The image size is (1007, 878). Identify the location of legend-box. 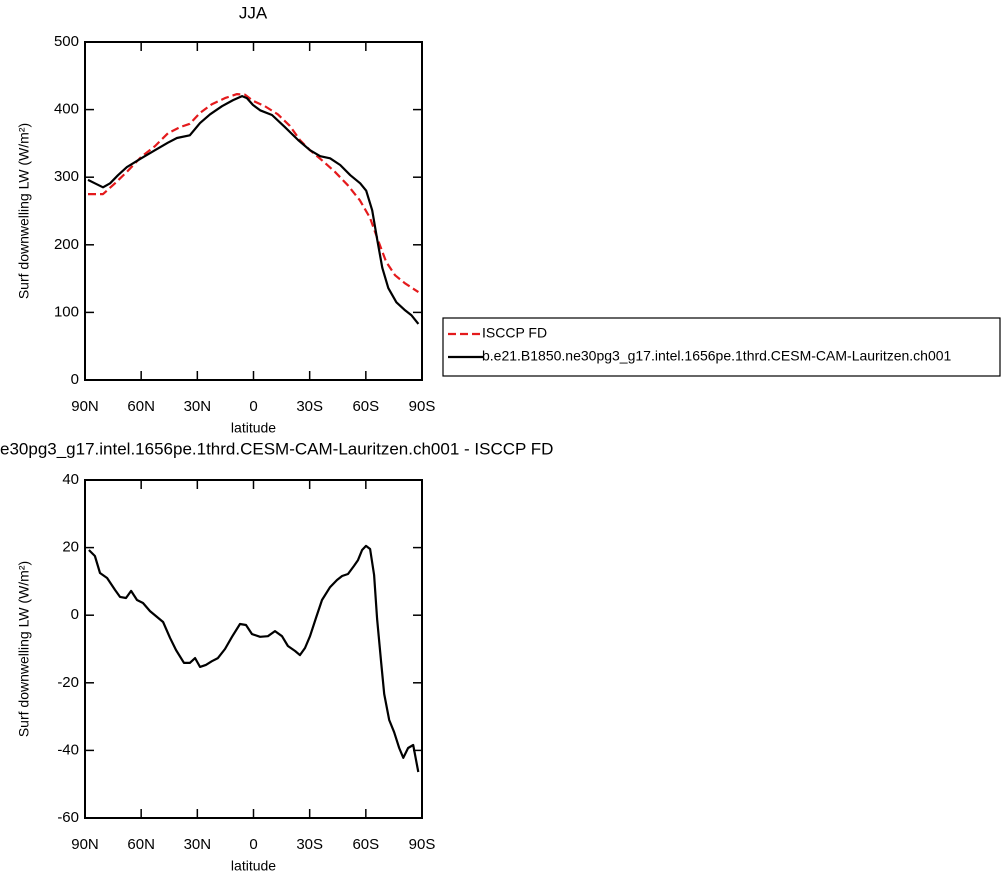
(721, 347).